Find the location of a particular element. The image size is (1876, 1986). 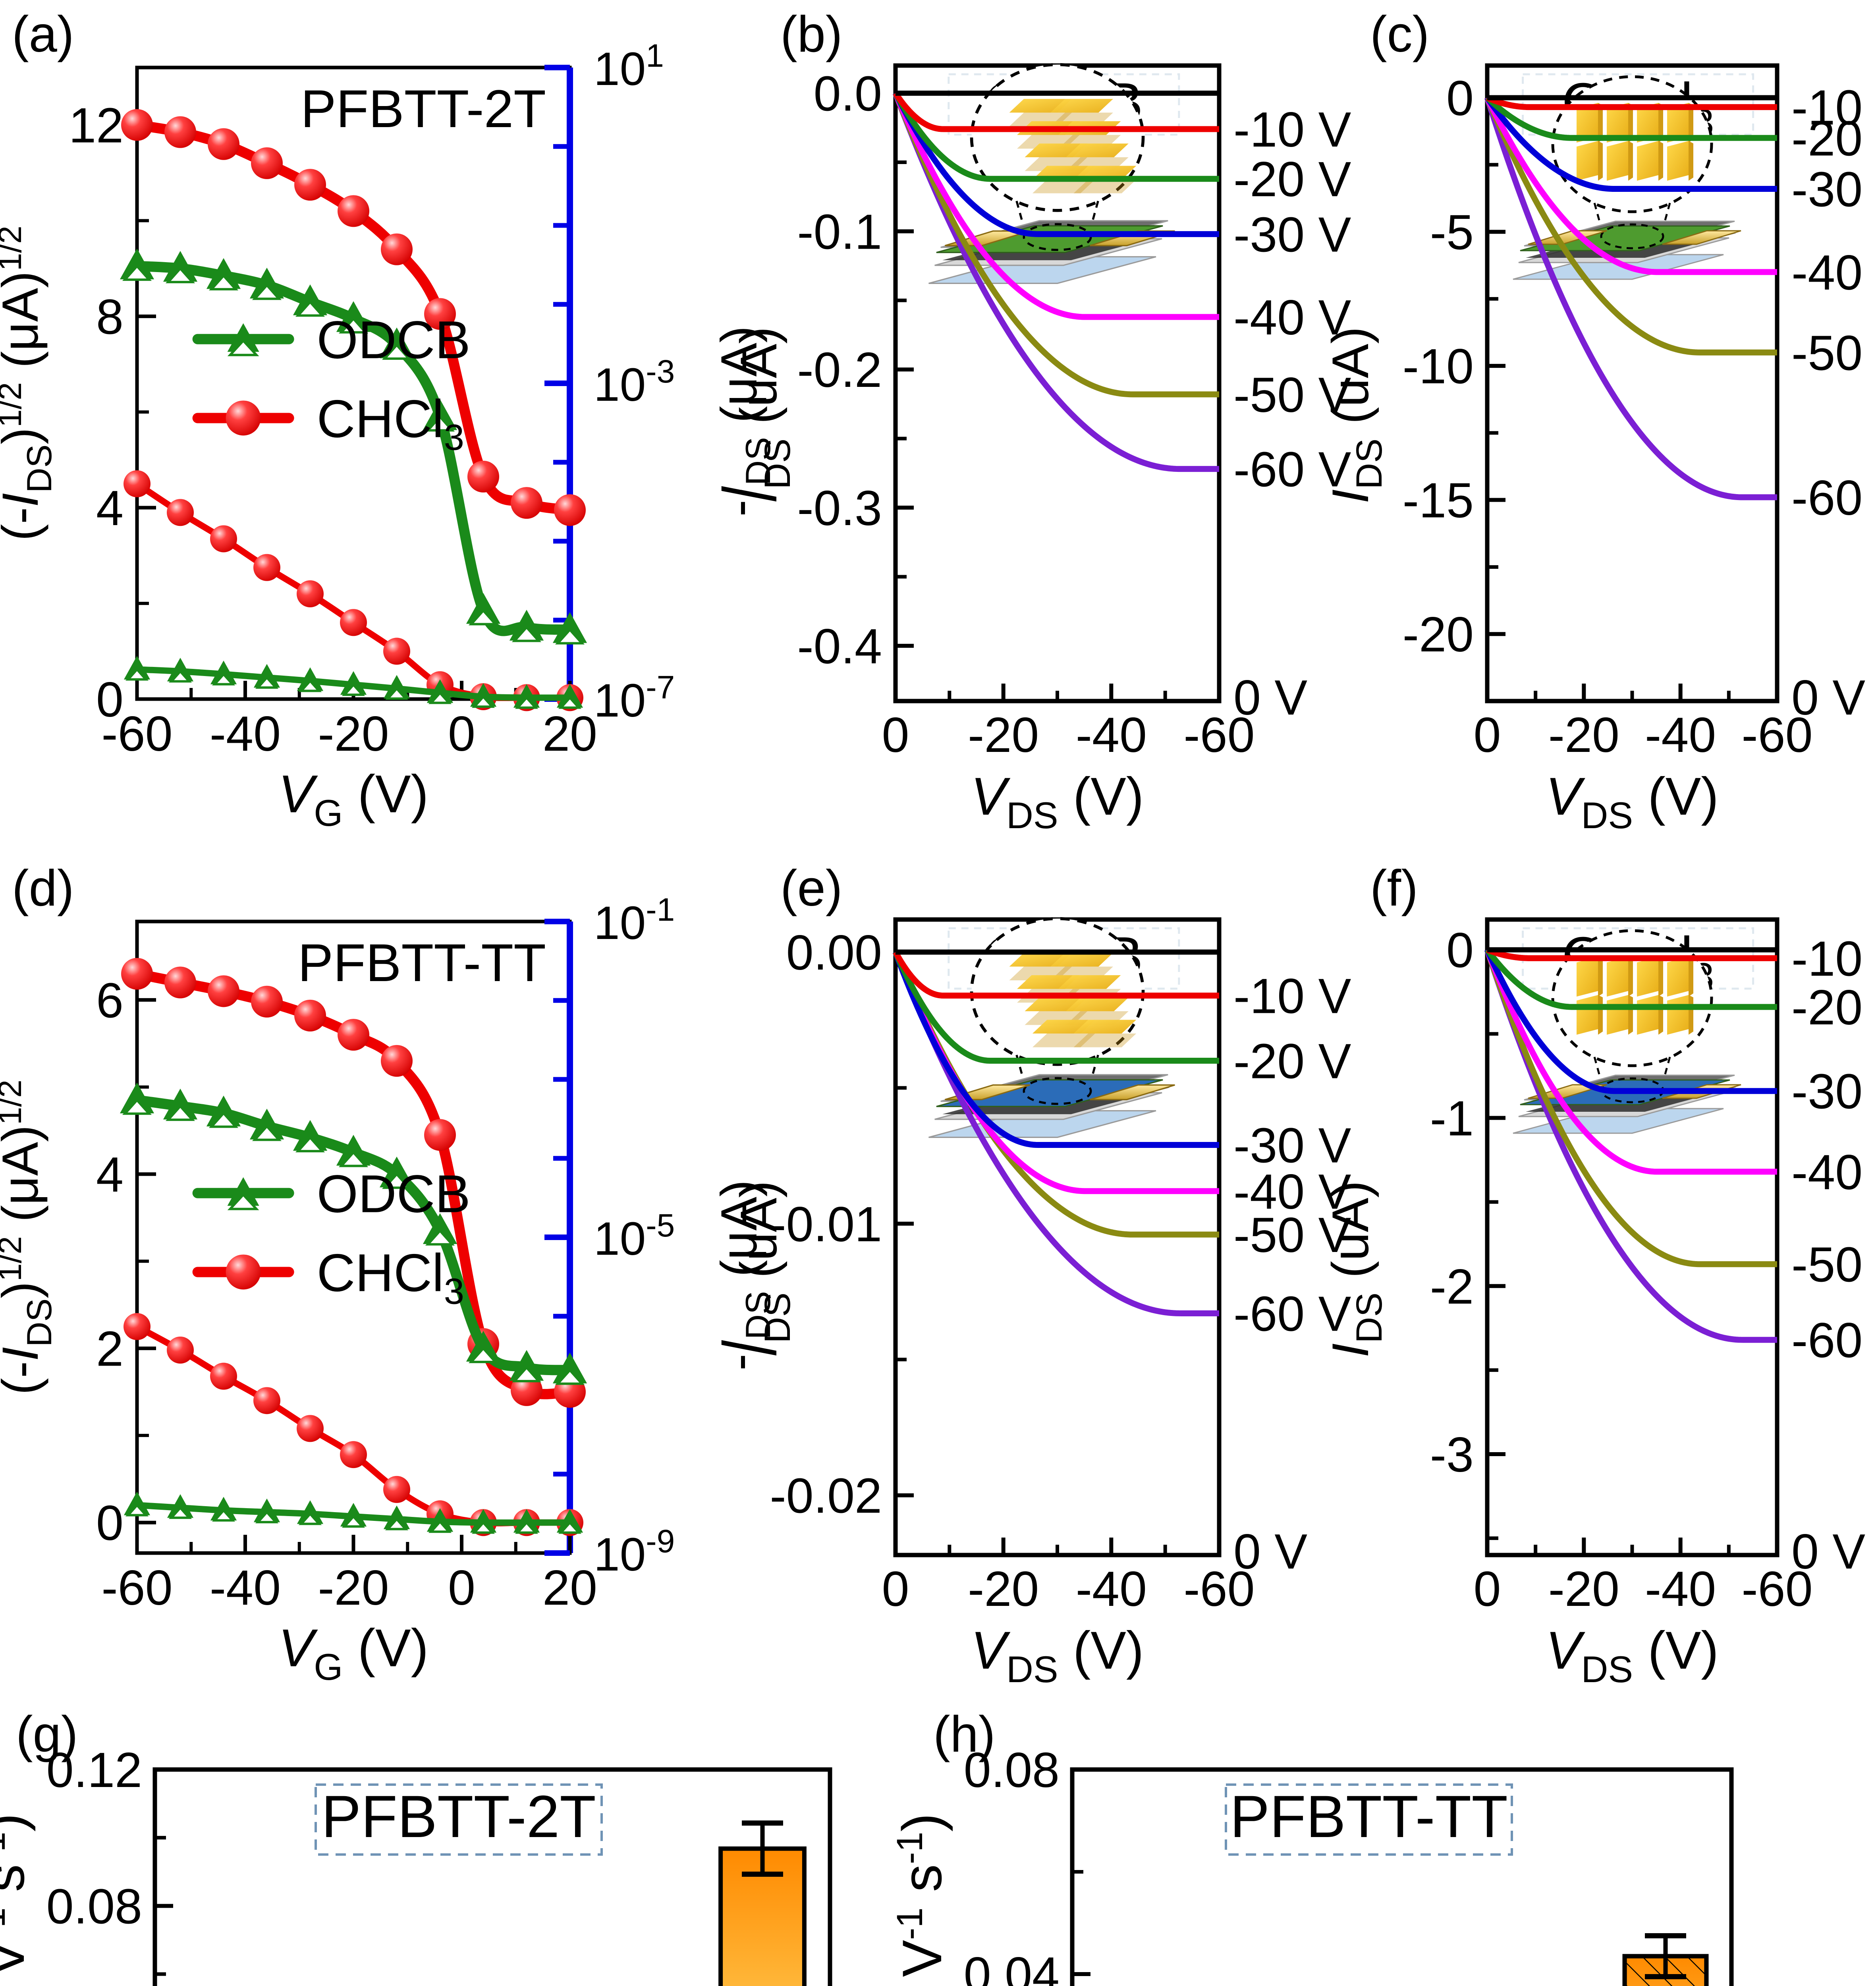

title-box is located at coordinates (459, 1819).